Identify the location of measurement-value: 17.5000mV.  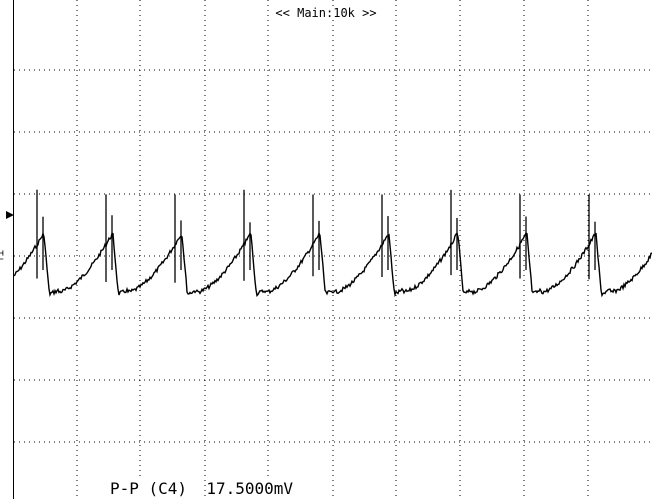
(250, 488).